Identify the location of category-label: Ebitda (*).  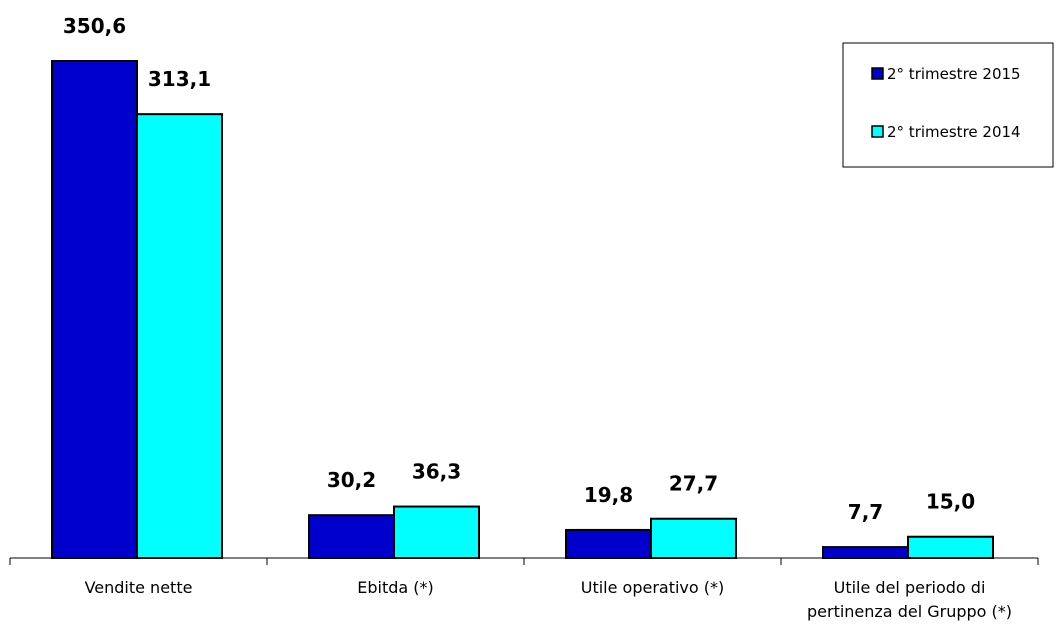
(395, 587).